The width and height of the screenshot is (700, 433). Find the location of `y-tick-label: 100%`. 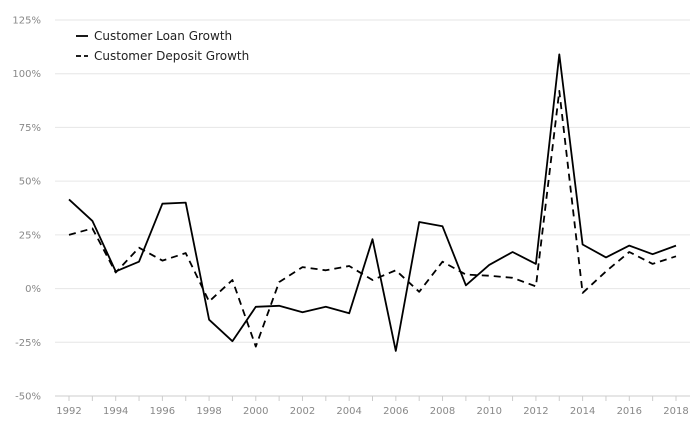

y-tick-label: 100% is located at coordinates (26, 74).